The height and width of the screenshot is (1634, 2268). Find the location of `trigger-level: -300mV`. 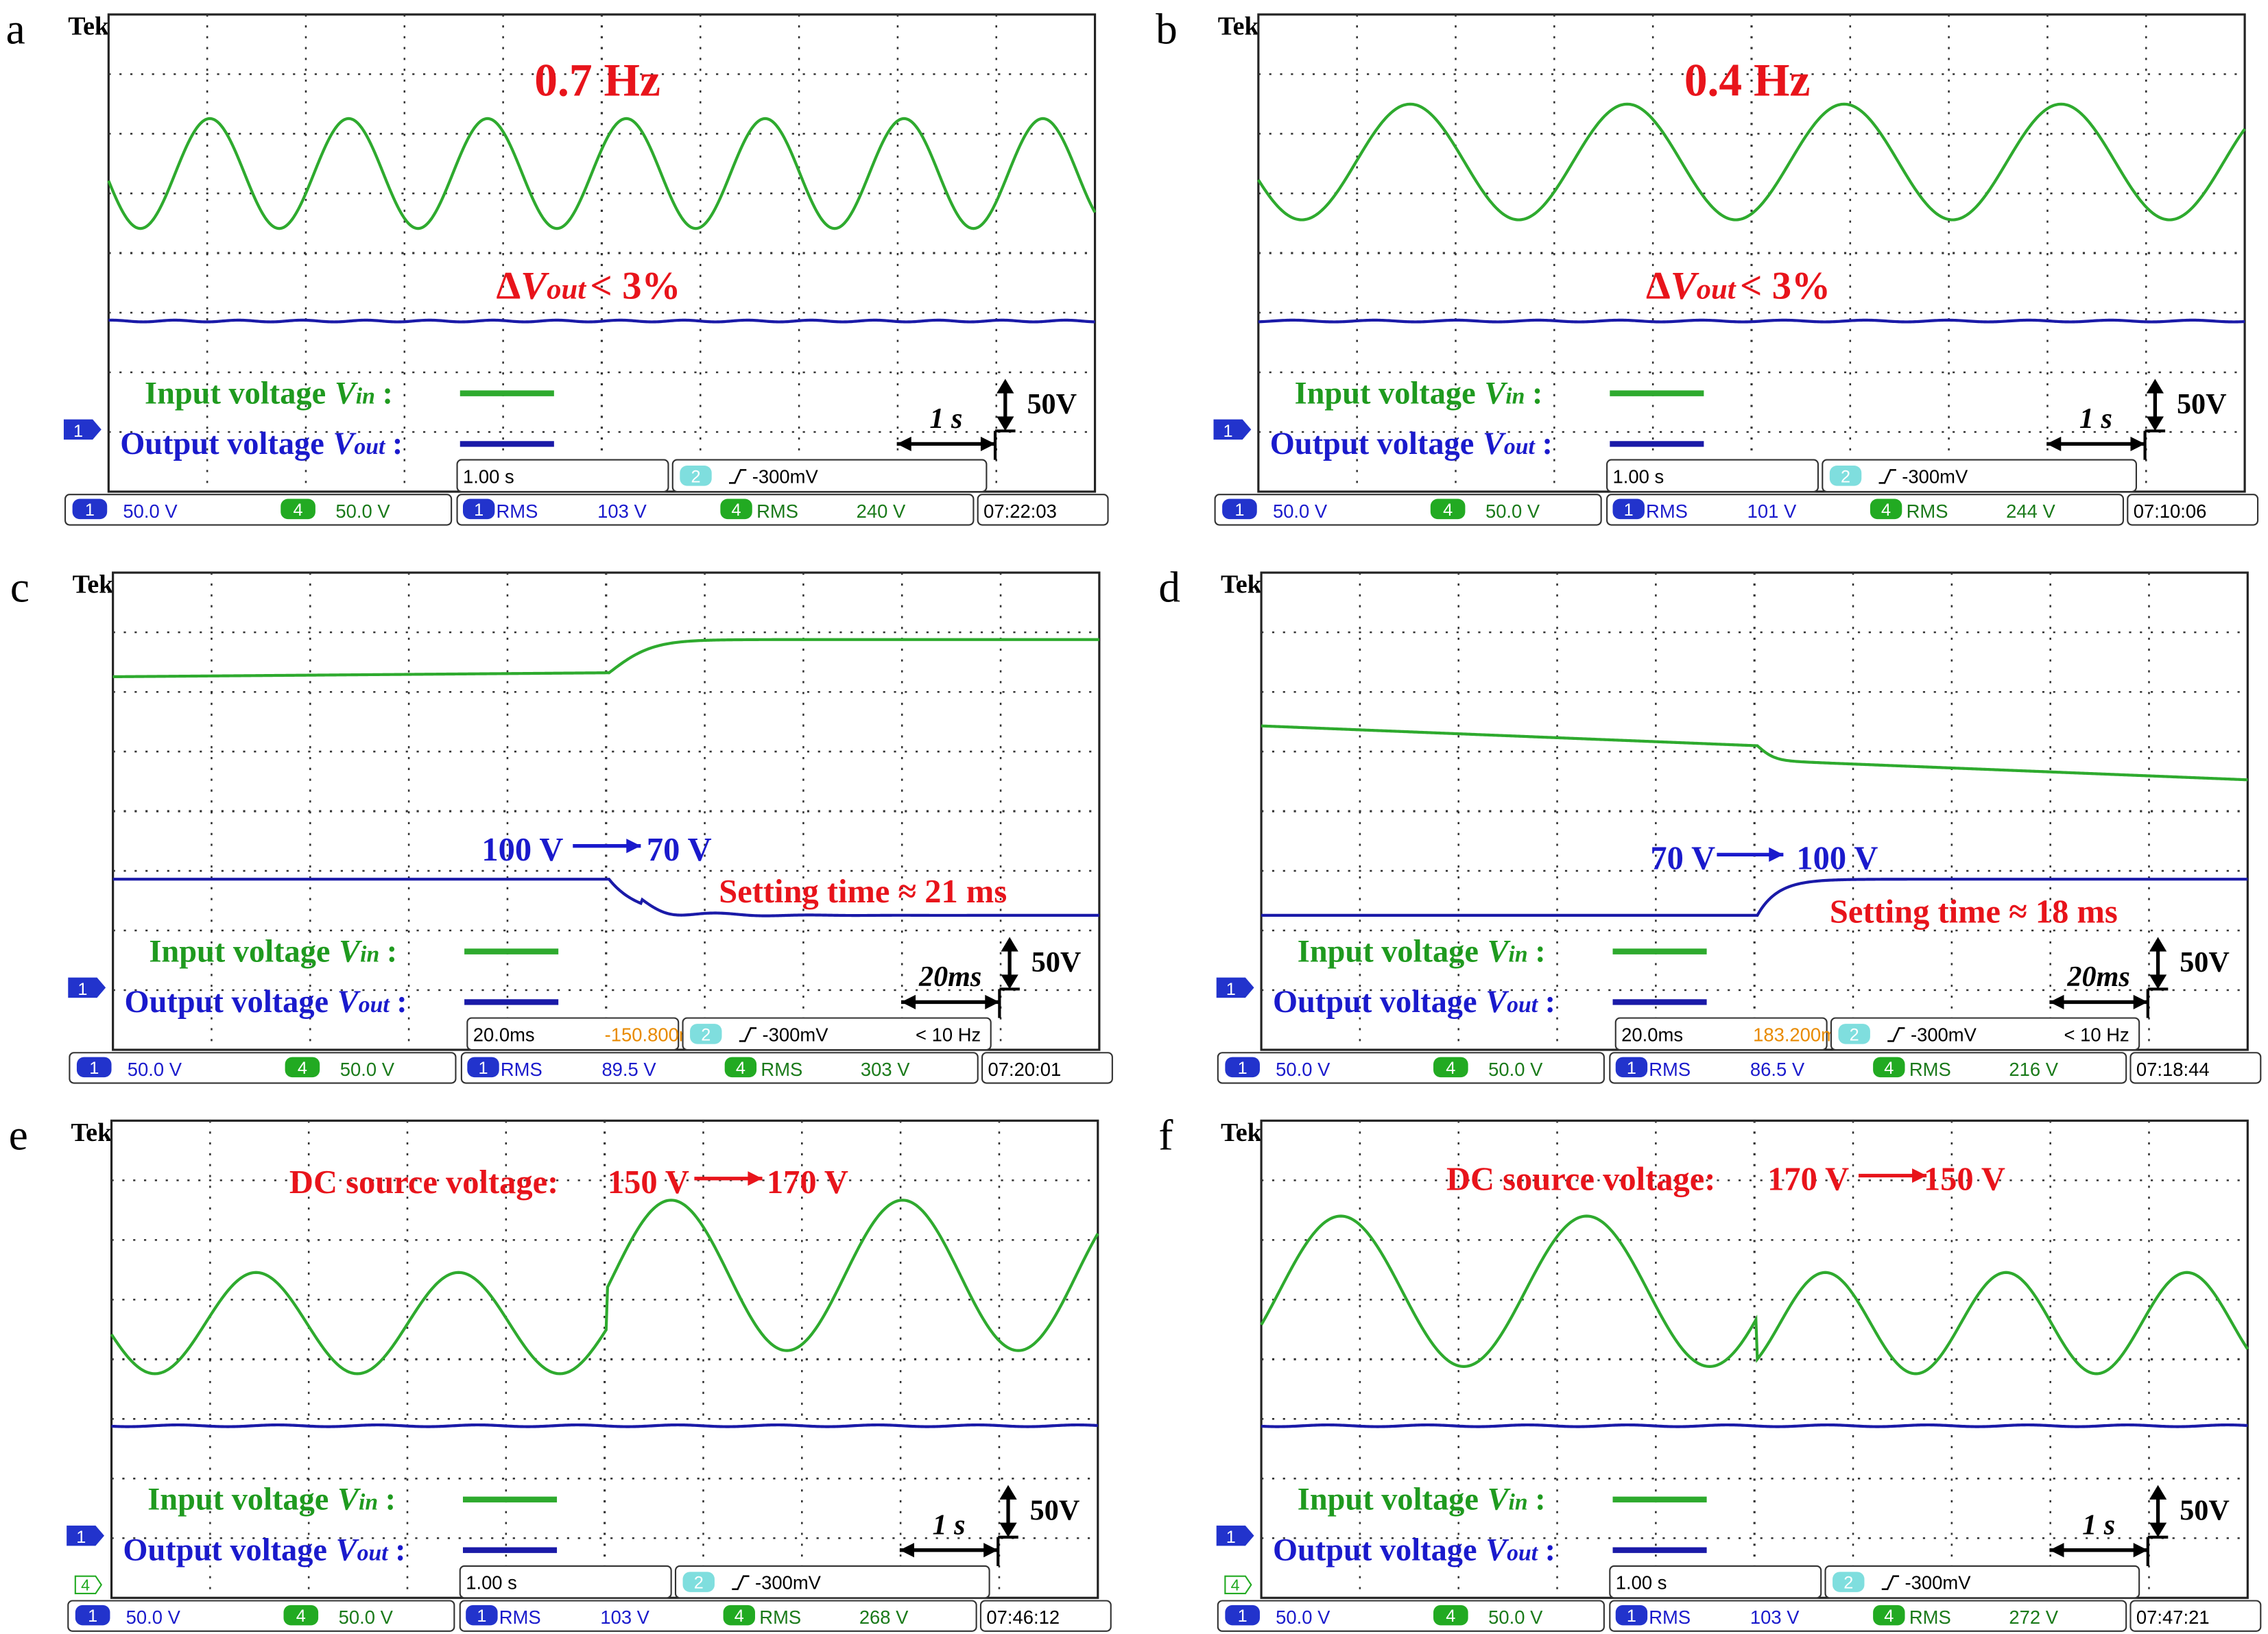

trigger-level: -300mV is located at coordinates (1939, 1583).